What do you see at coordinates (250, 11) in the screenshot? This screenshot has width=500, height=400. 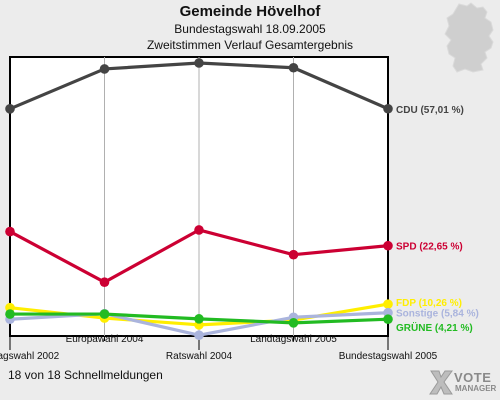 I see `chart-title: Gemeinde Hövelhof` at bounding box center [250, 11].